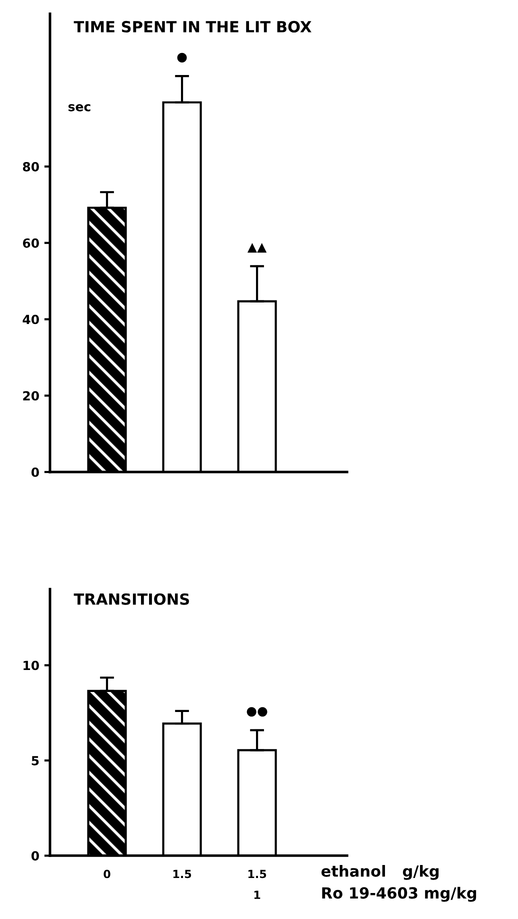 This screenshot has width=518, height=919. Describe the element at coordinates (193, 26) in the screenshot. I see `chart-title: TIME SPENT IN THE LIT BOX` at that location.